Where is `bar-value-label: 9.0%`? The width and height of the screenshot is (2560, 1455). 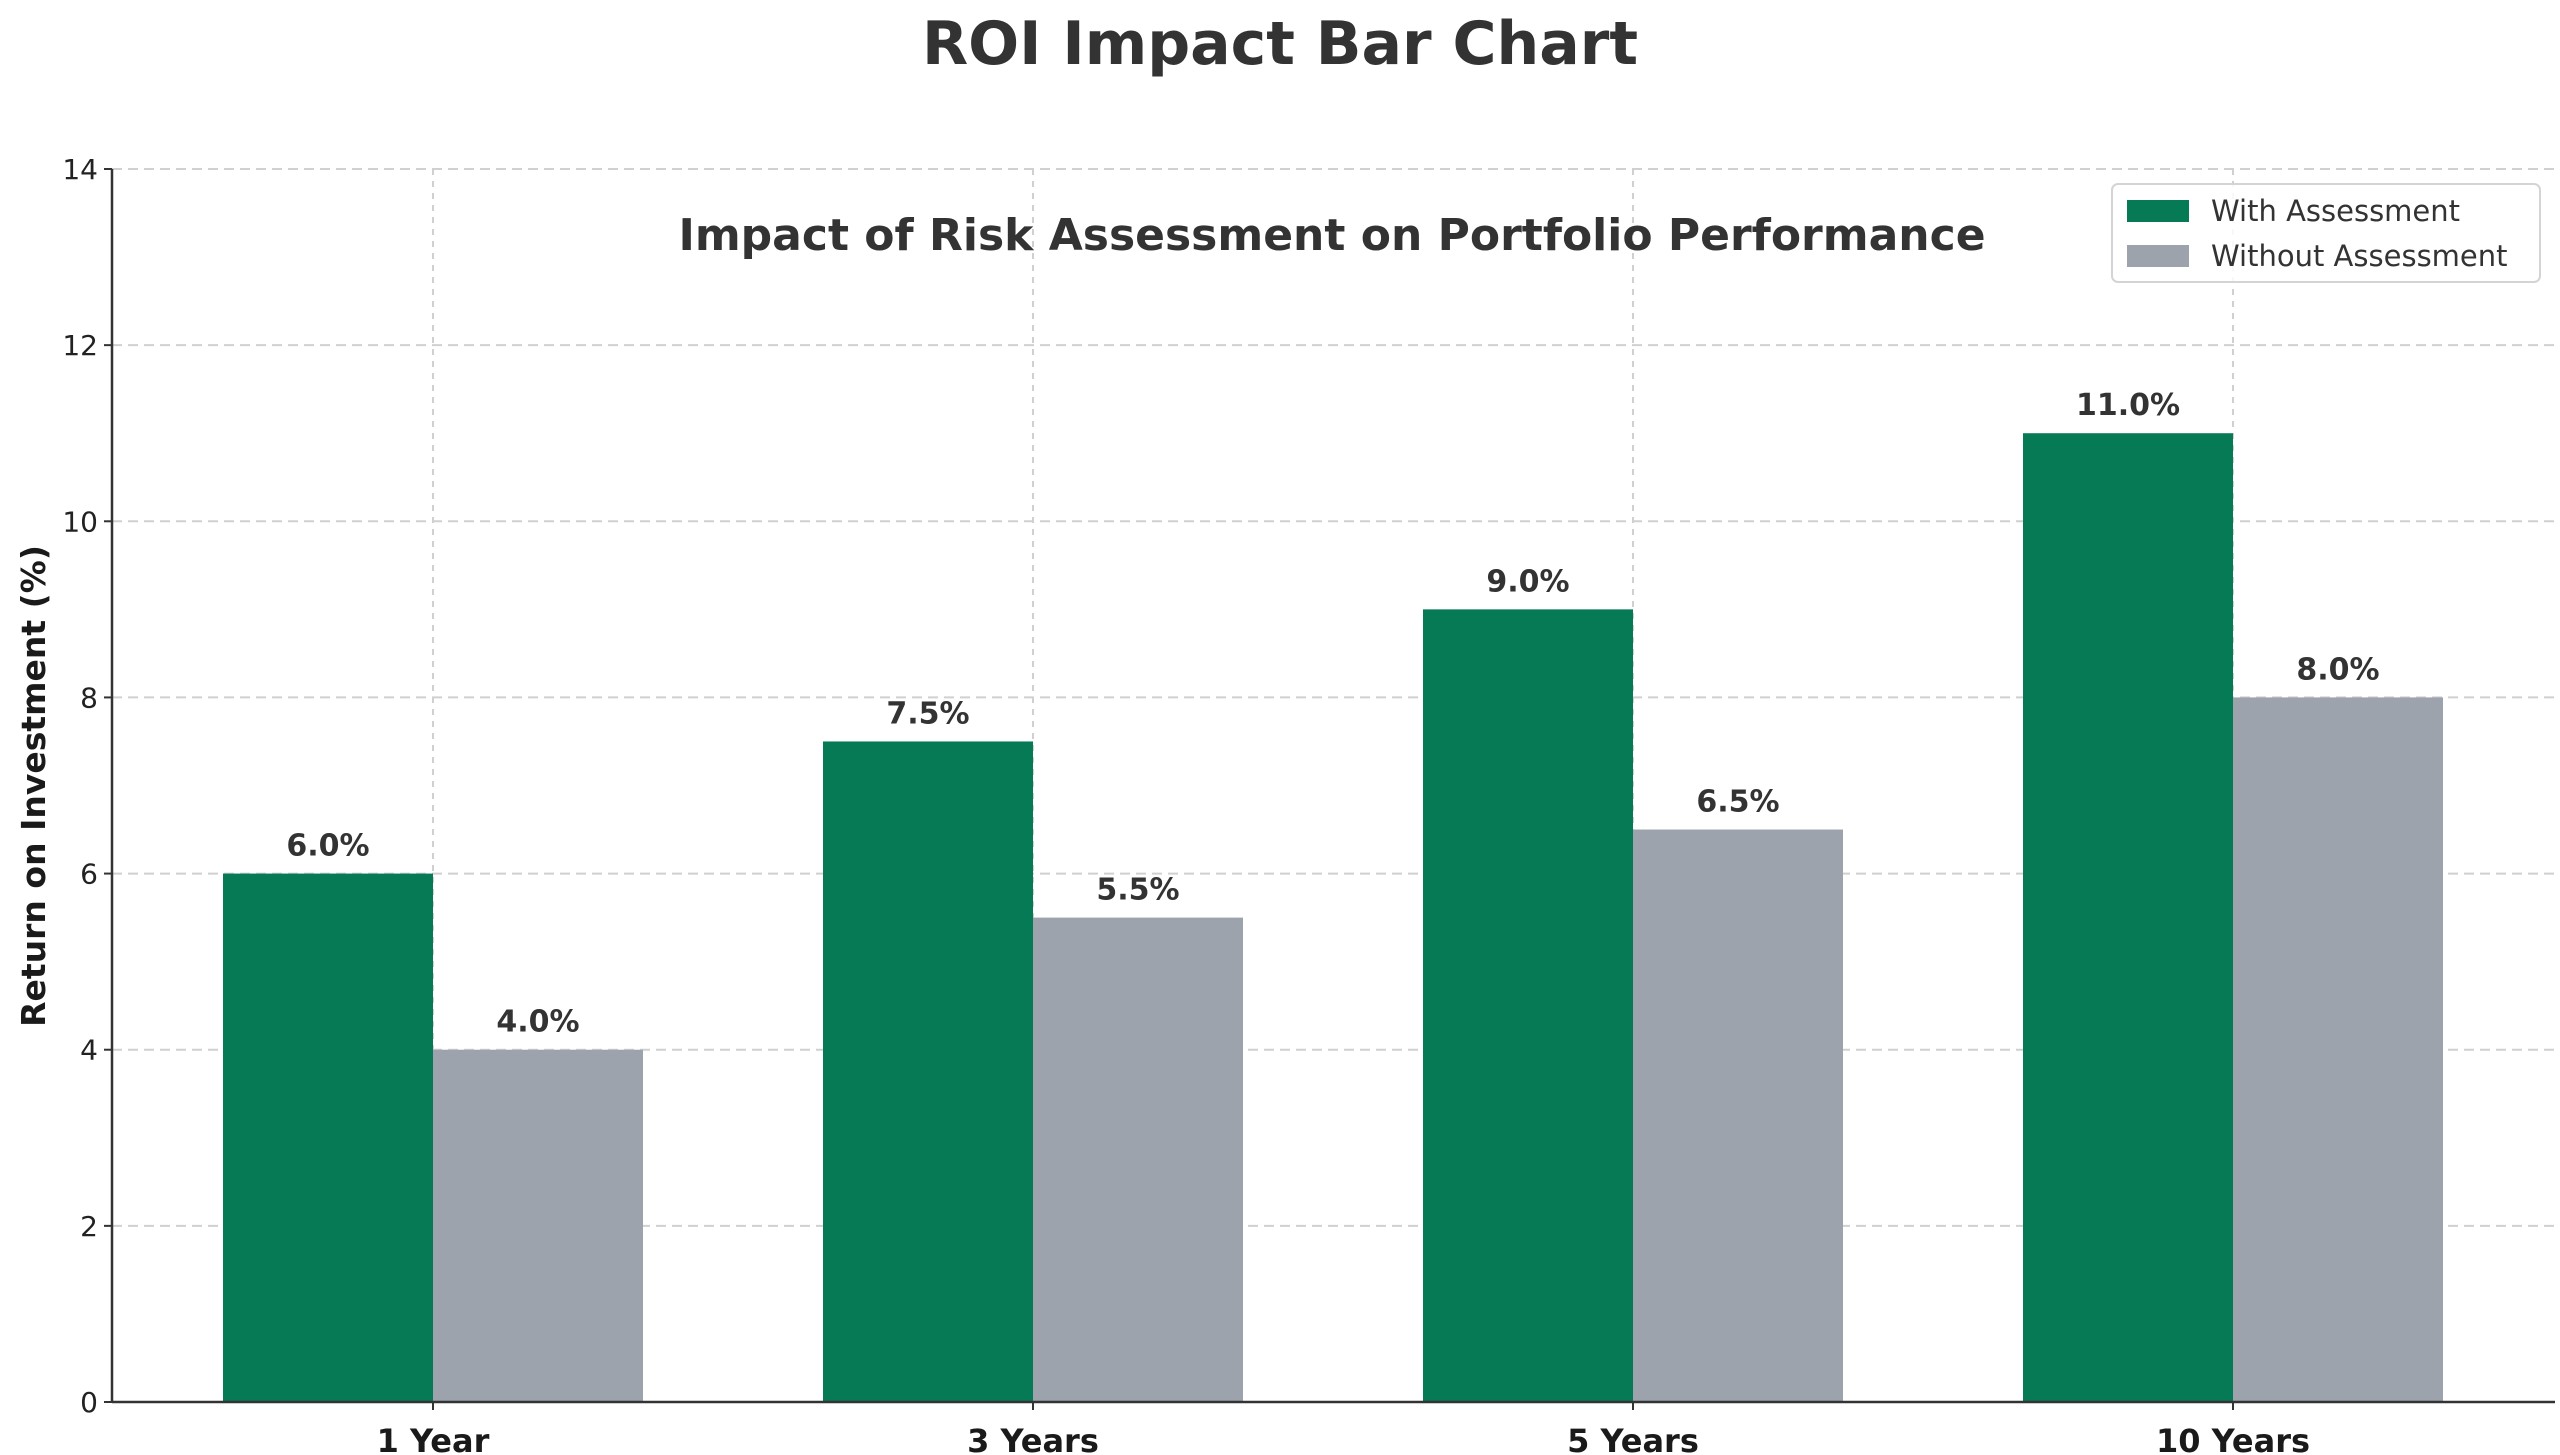
bar-value-label: 9.0% is located at coordinates (1527, 581).